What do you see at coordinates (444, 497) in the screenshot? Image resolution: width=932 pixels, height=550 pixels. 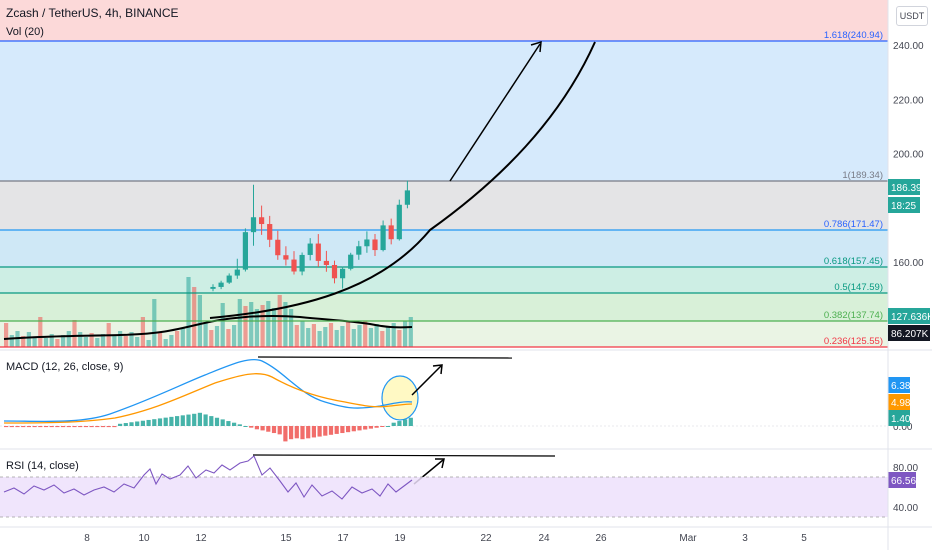 I see `rsi-band` at bounding box center [444, 497].